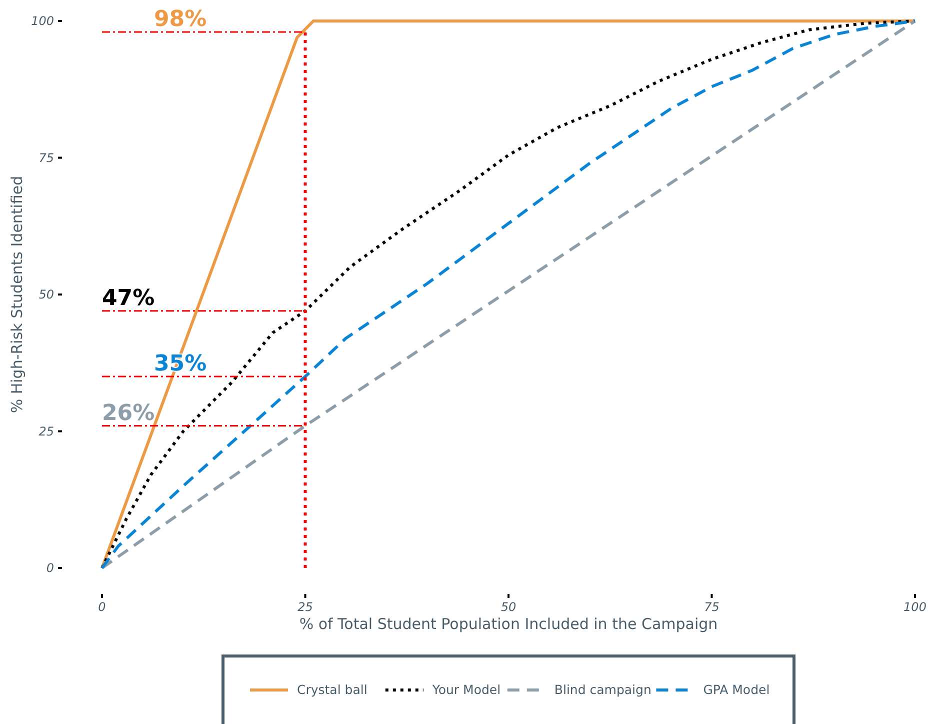 The height and width of the screenshot is (724, 930). Describe the element at coordinates (46, 157) in the screenshot. I see `y-tick-label: 75` at that location.